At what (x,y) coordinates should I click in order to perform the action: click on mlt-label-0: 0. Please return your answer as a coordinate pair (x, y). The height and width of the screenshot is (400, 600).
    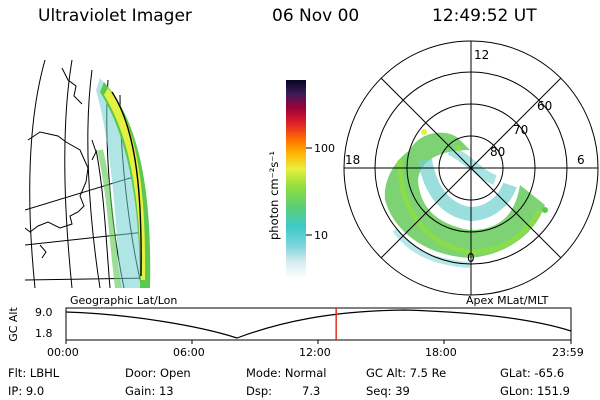
    Looking at the image, I should click on (471, 258).